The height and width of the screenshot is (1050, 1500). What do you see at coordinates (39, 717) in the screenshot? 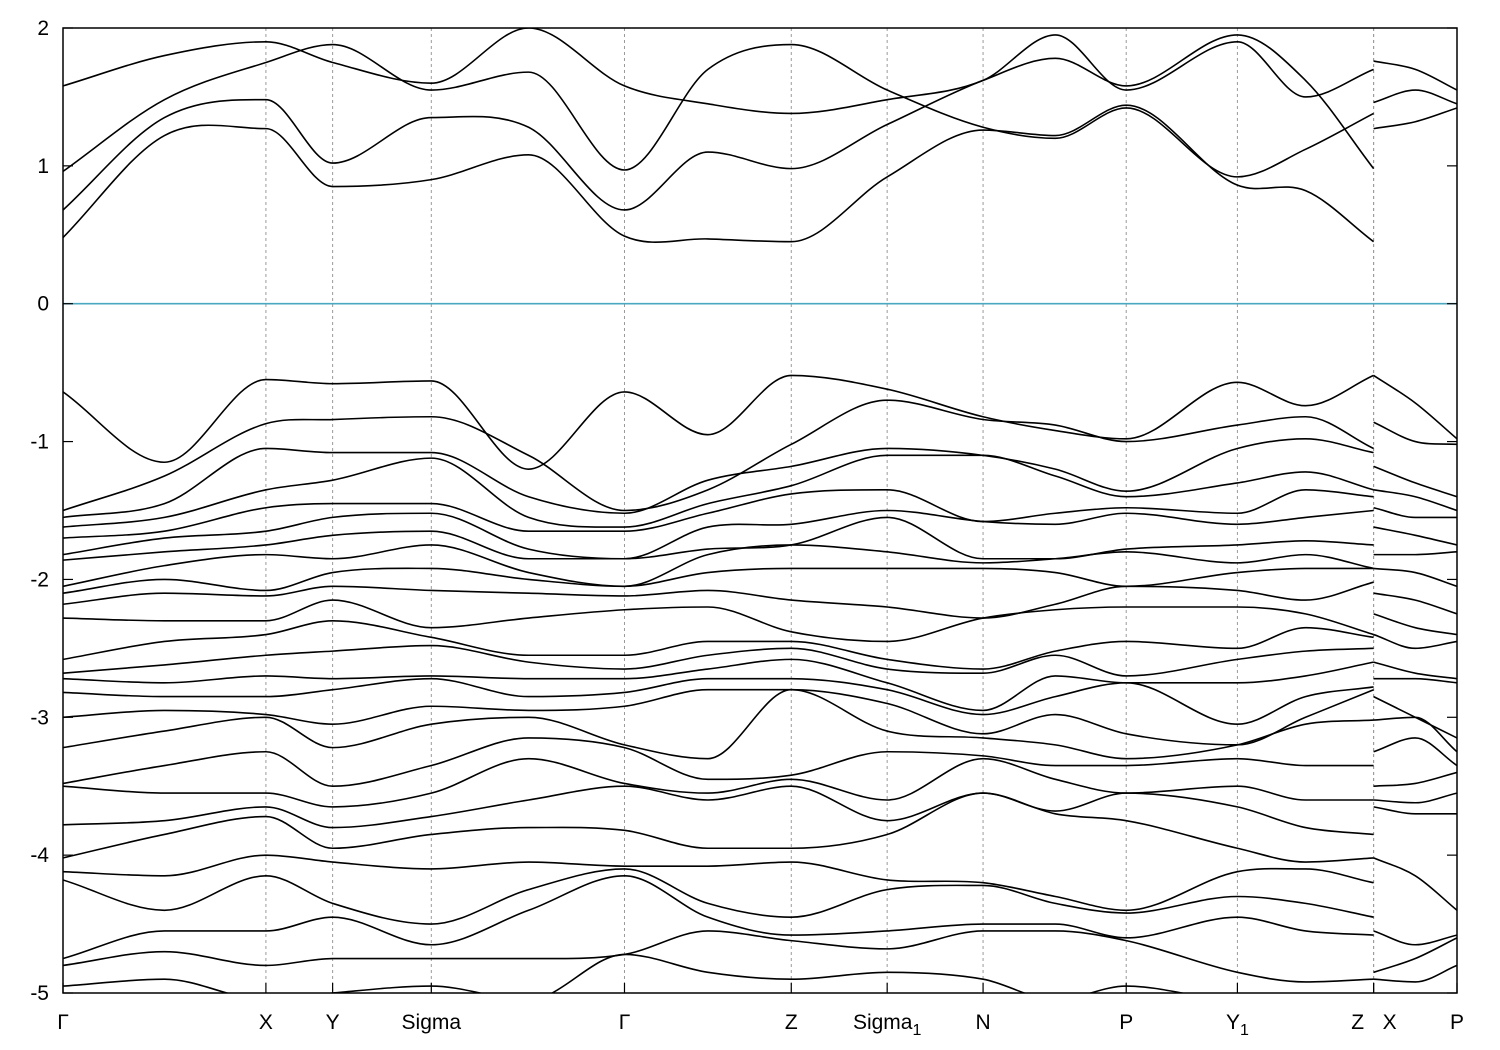
I see `y-tick-label: -3` at bounding box center [39, 717].